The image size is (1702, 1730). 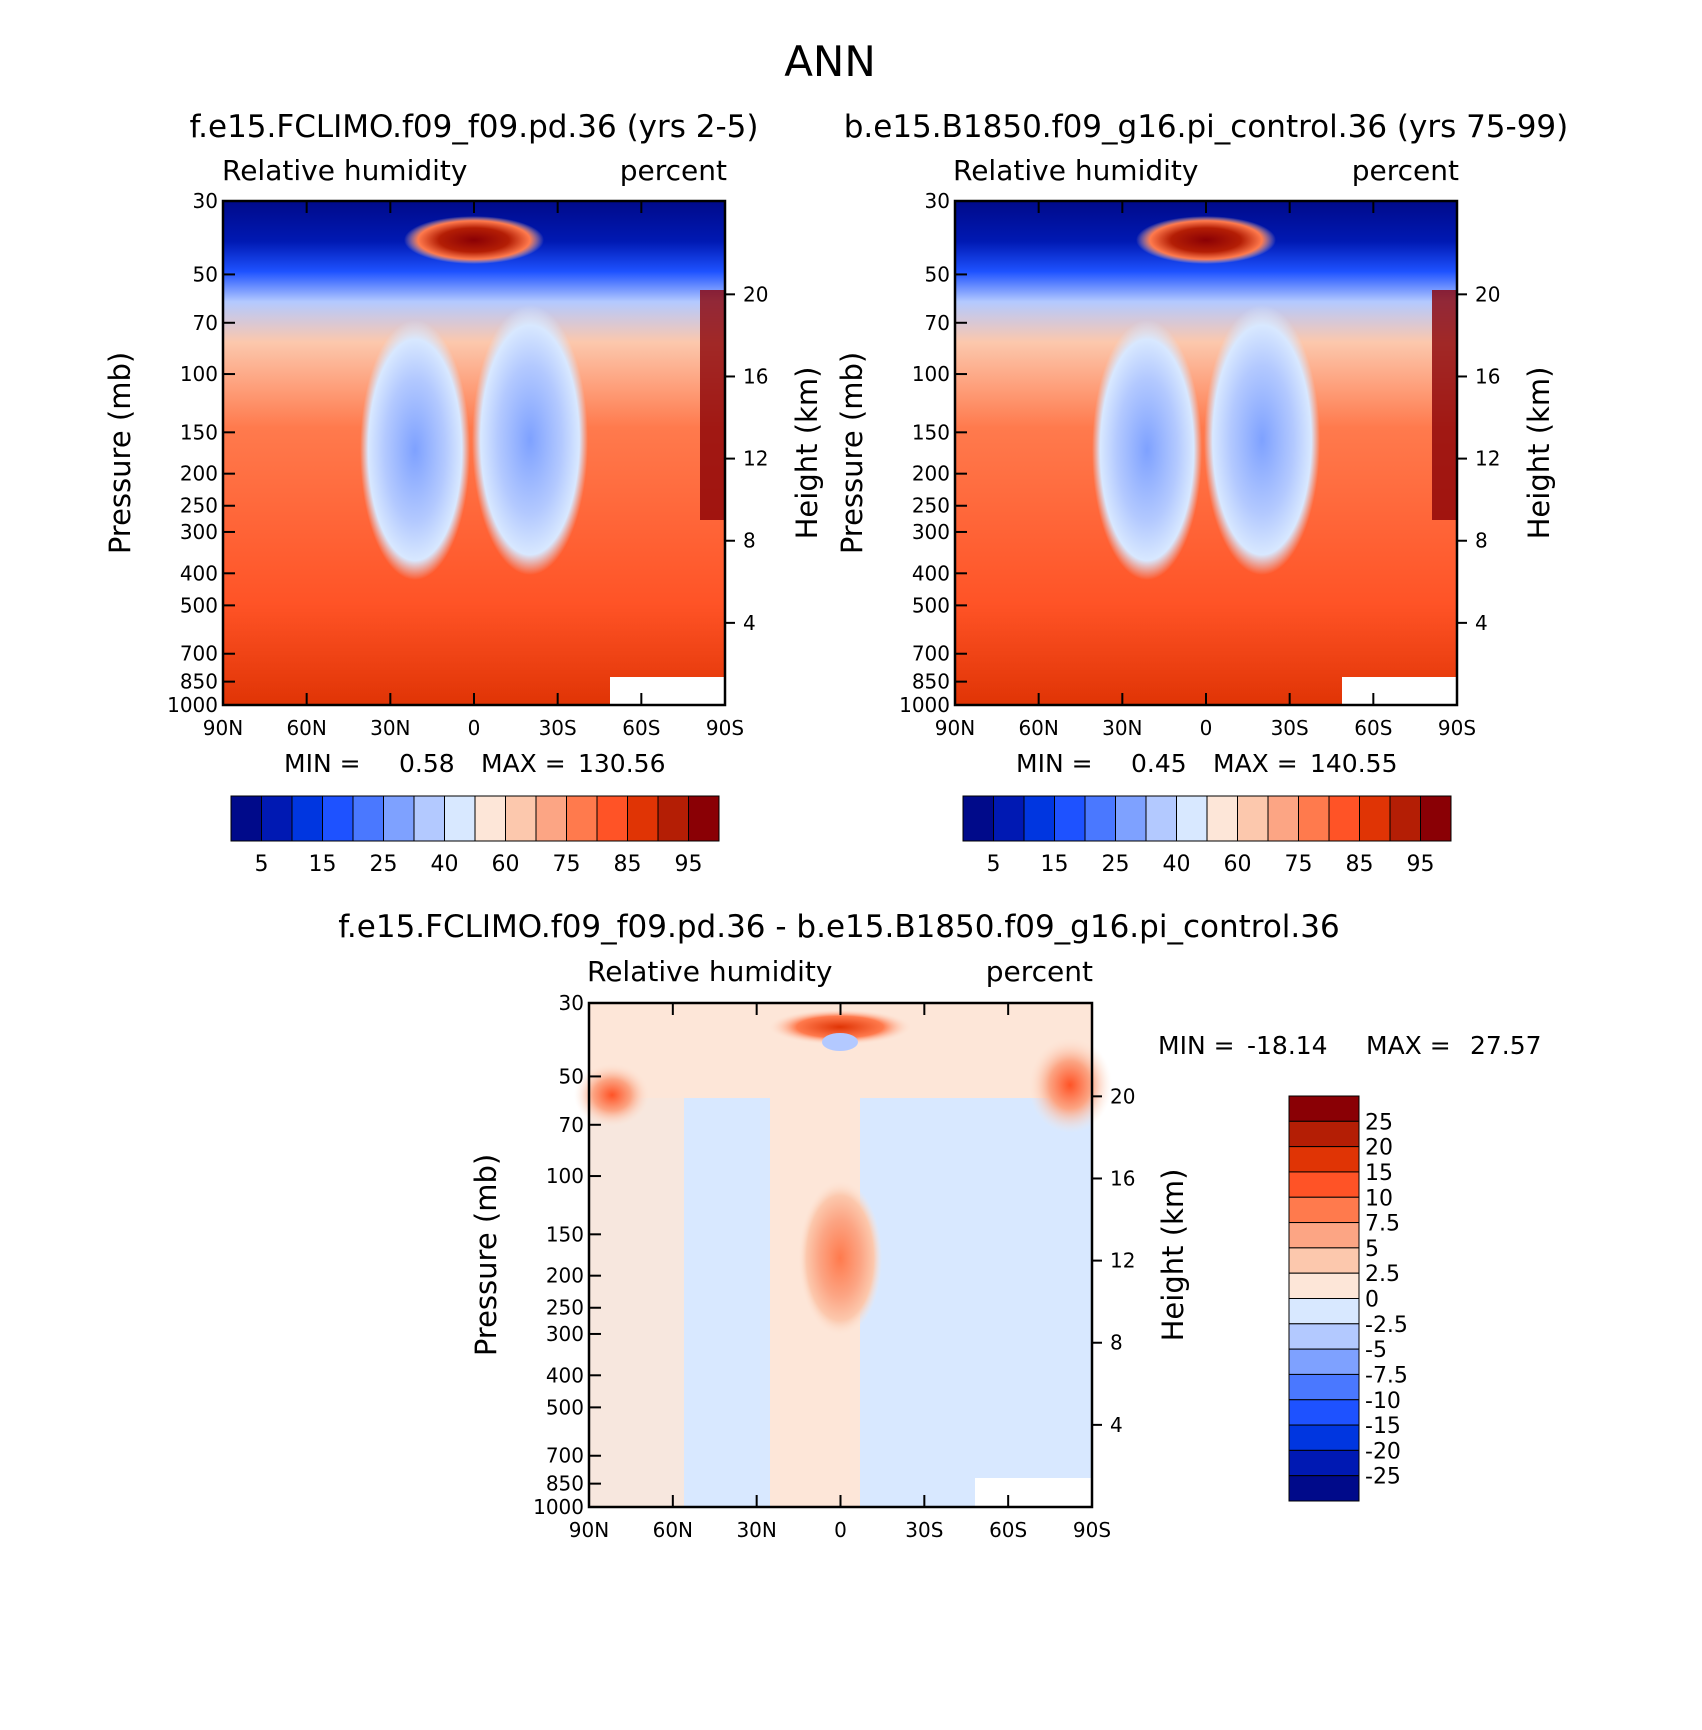 What do you see at coordinates (1386, 1325) in the screenshot?
I see `colorbar-label--2.5: -2.5` at bounding box center [1386, 1325].